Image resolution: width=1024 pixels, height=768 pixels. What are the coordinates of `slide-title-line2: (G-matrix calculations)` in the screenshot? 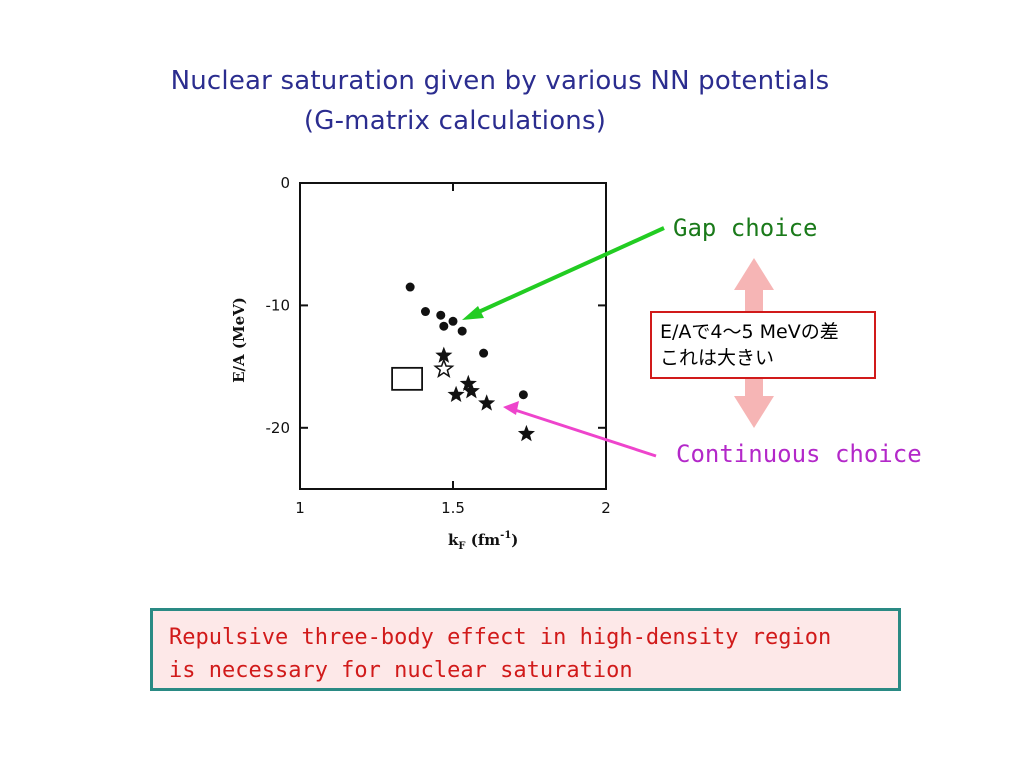 It's located at (455, 121).